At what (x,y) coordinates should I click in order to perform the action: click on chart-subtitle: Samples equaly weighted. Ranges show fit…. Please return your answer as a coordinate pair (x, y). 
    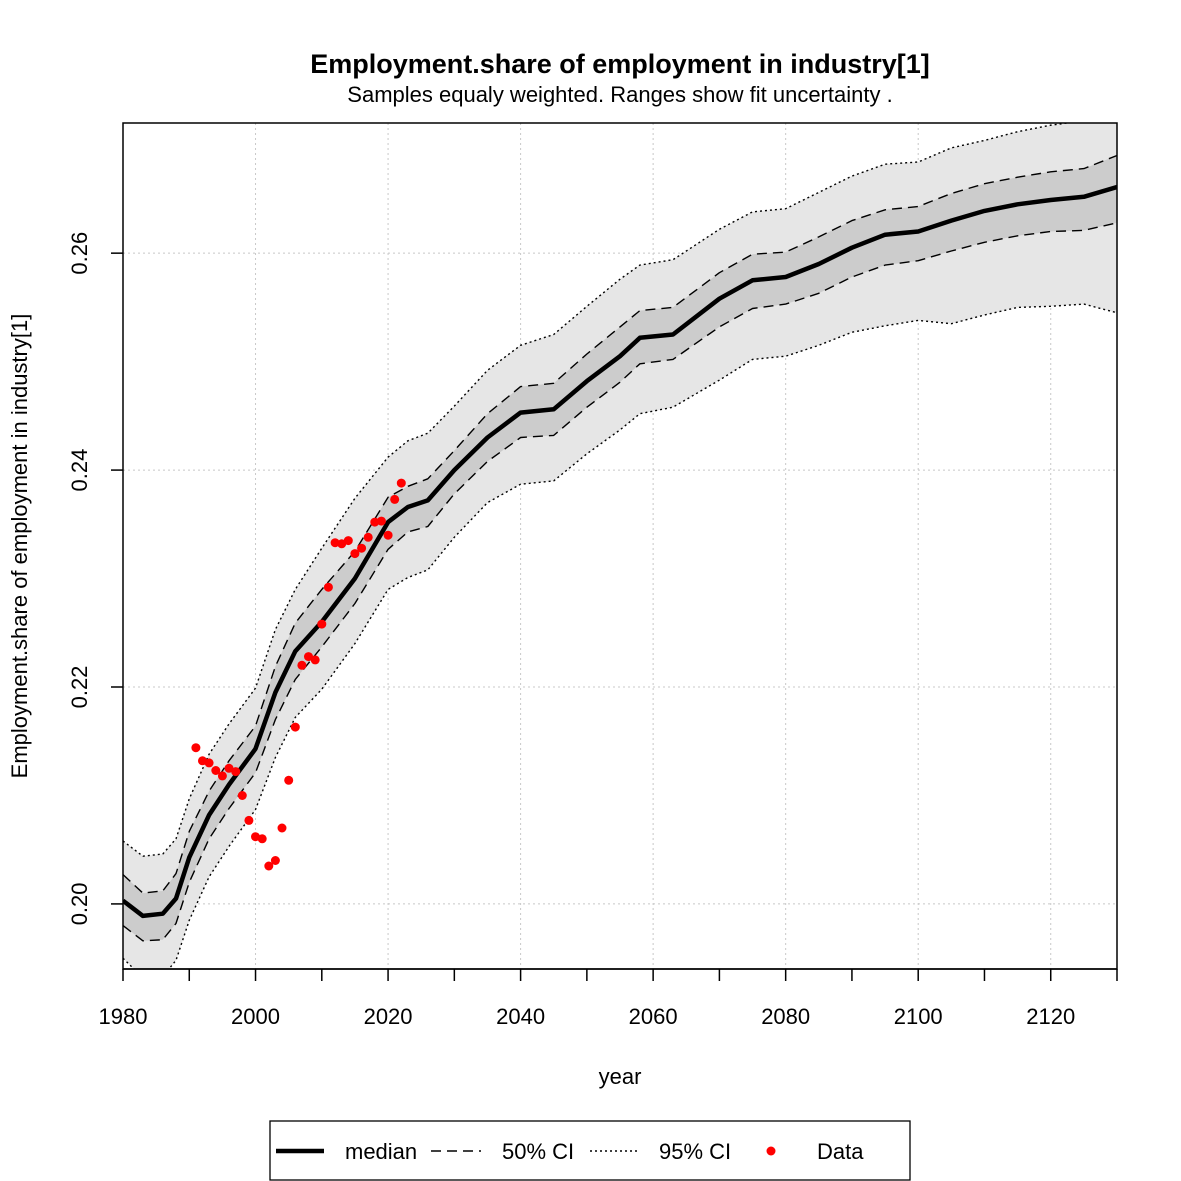
    Looking at the image, I should click on (619, 94).